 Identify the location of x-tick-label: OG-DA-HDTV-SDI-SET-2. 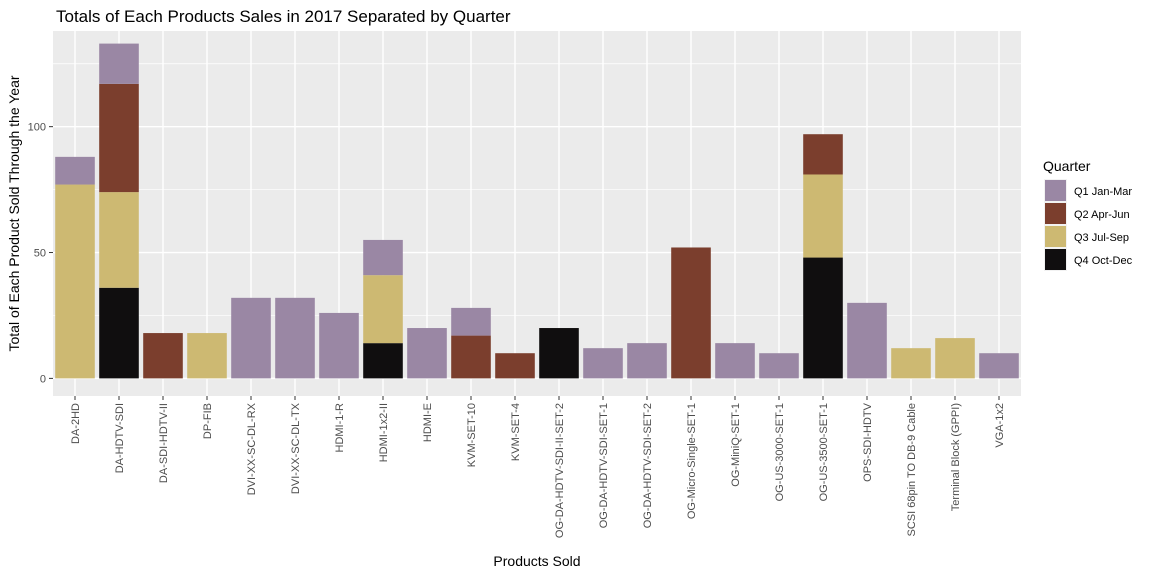
(648, 465).